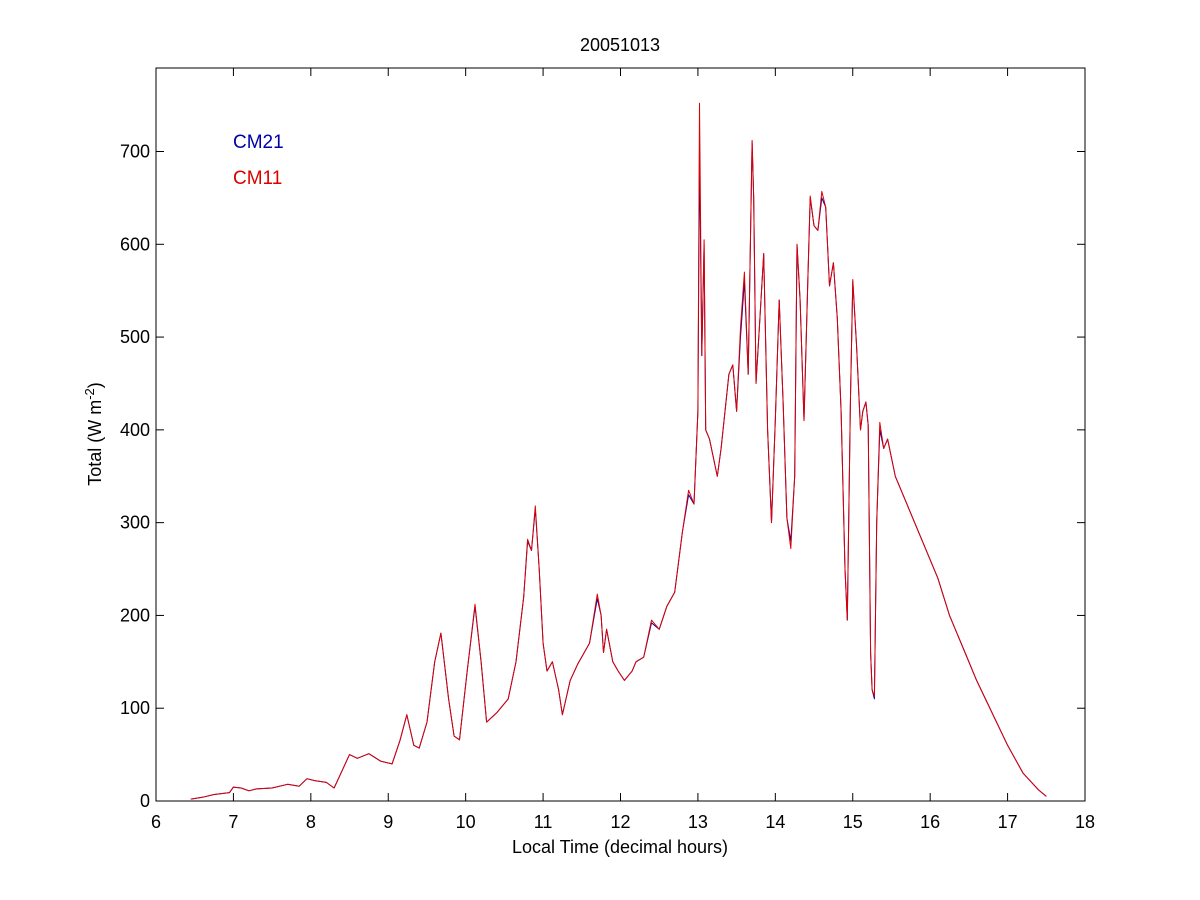 The image size is (1200, 900). What do you see at coordinates (89, 394) in the screenshot?
I see `y-axis-label-superscript: -2` at bounding box center [89, 394].